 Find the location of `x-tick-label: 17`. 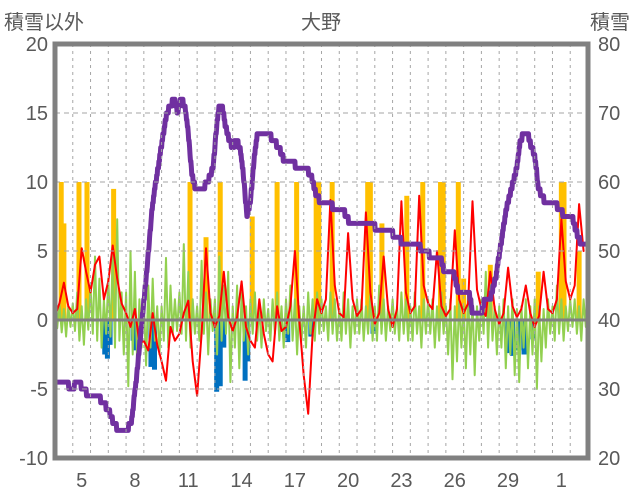

x-tick-label: 17 is located at coordinates (295, 481).